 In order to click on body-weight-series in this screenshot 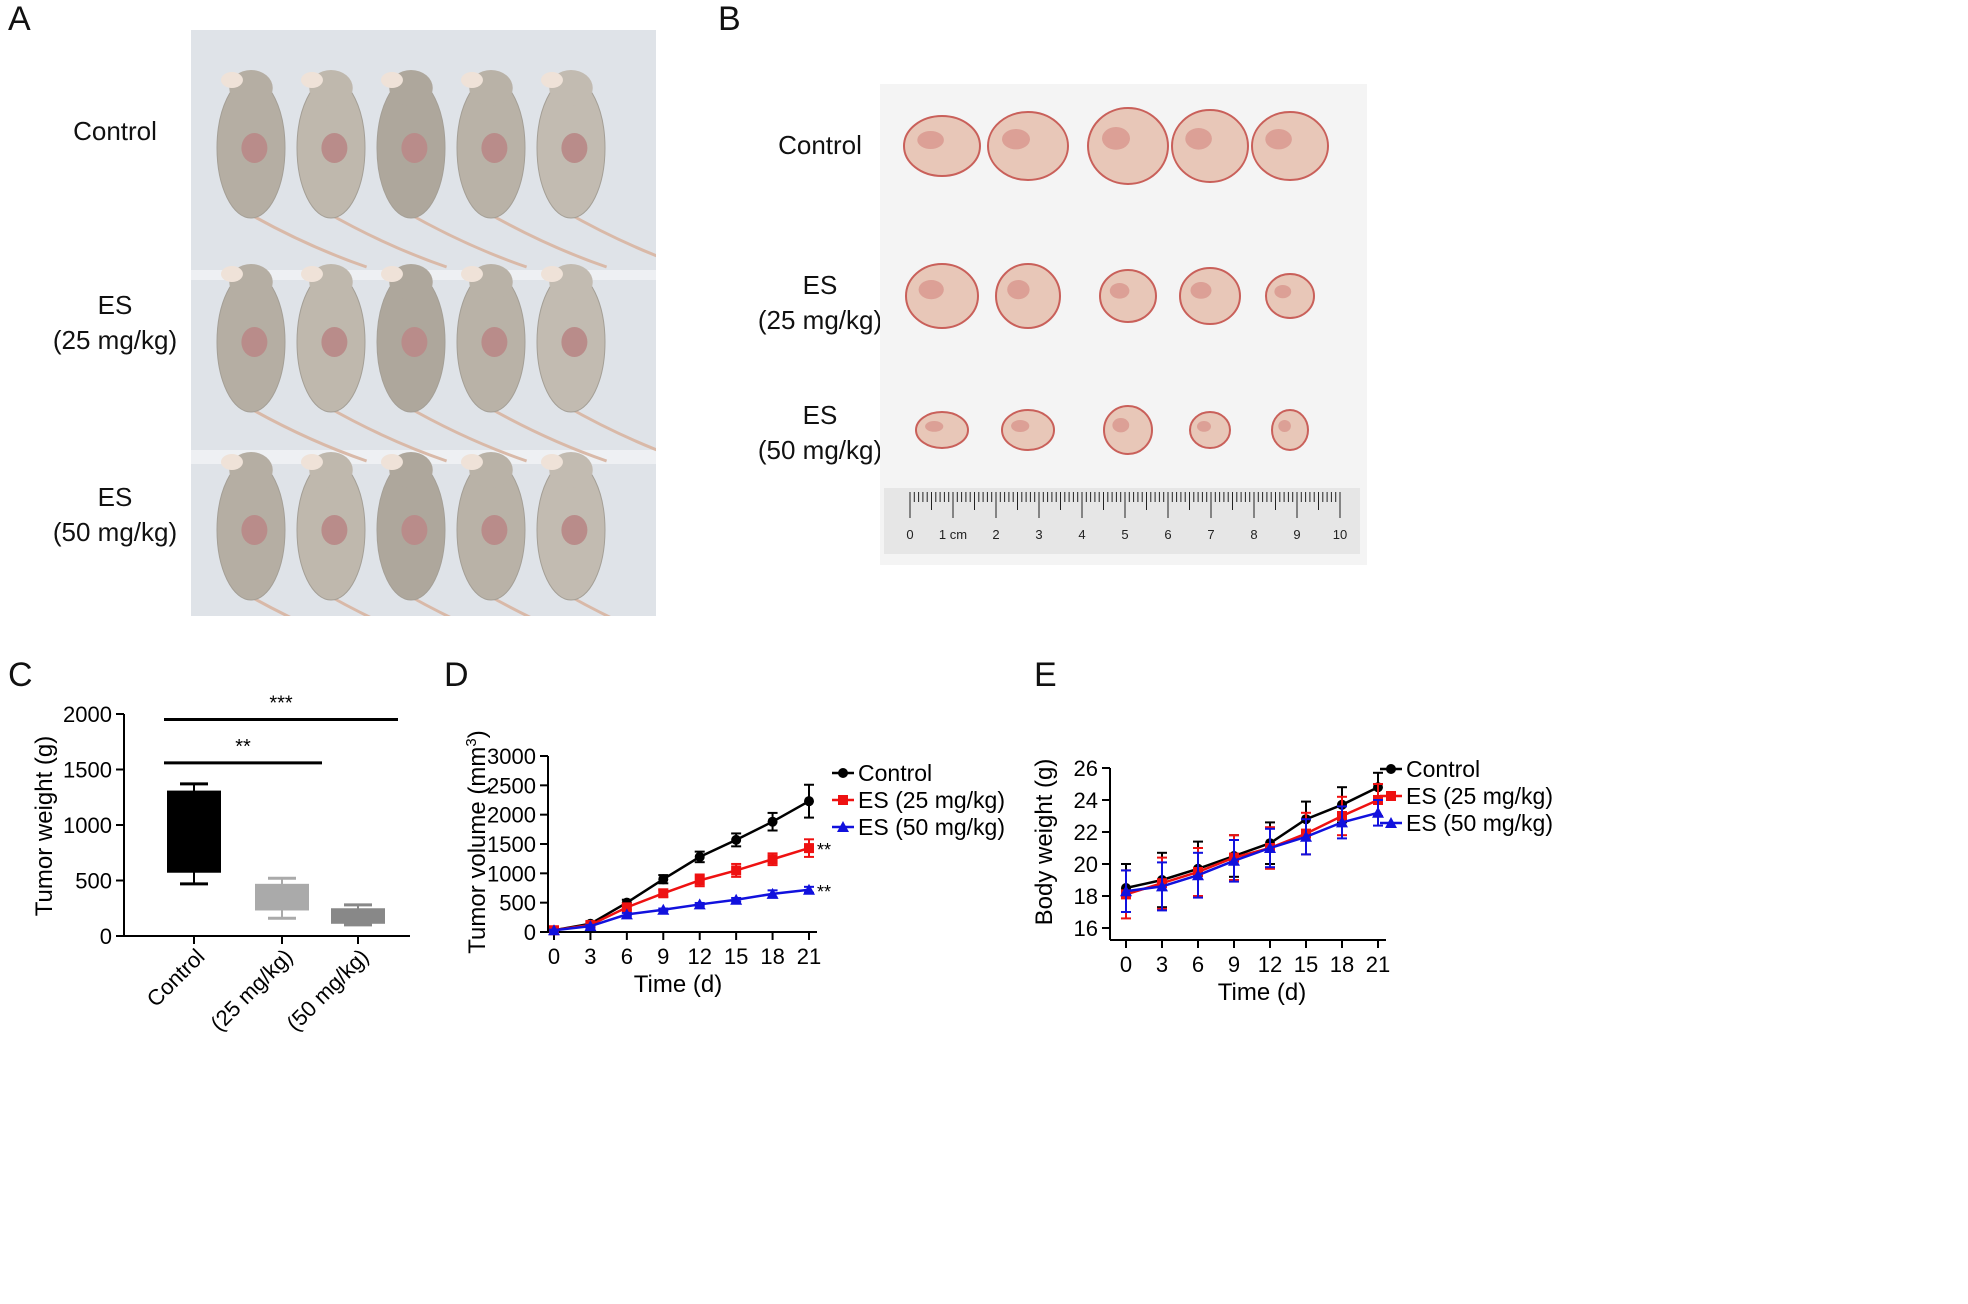, I will do `click(1252, 845)`.